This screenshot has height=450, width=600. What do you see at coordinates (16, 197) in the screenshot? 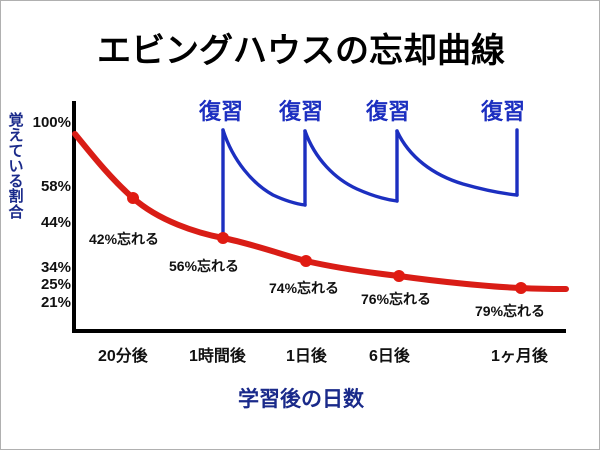
I see `y-axis-title-char: 割` at bounding box center [16, 197].